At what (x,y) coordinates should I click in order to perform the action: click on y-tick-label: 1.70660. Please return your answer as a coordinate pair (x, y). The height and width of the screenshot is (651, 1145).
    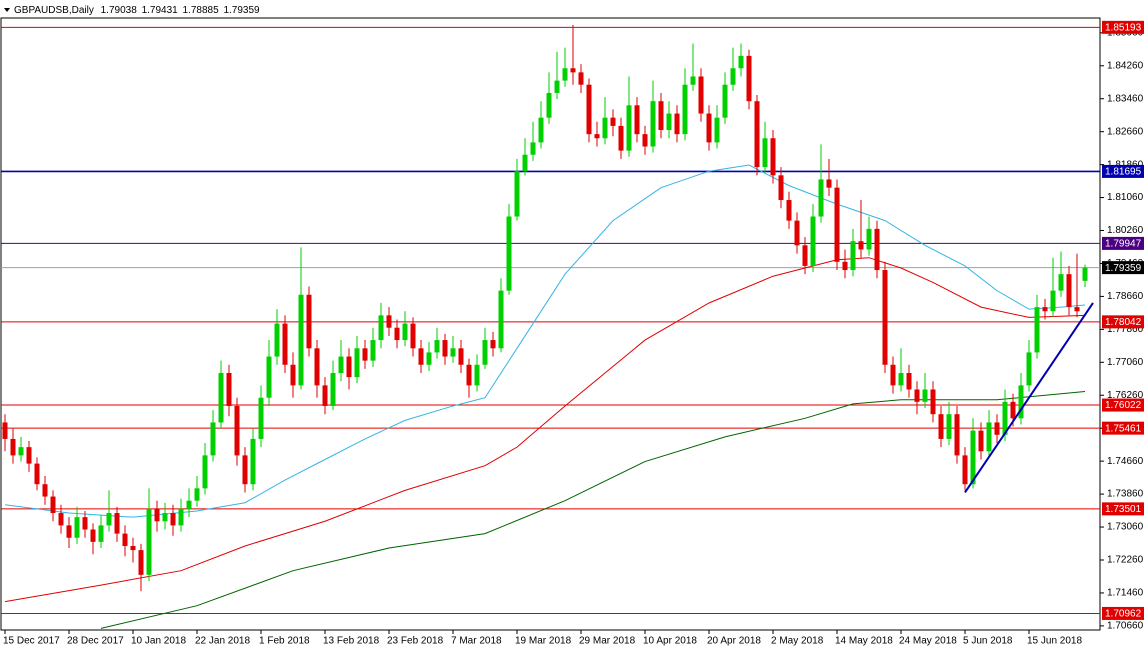
    Looking at the image, I should click on (1125, 626).